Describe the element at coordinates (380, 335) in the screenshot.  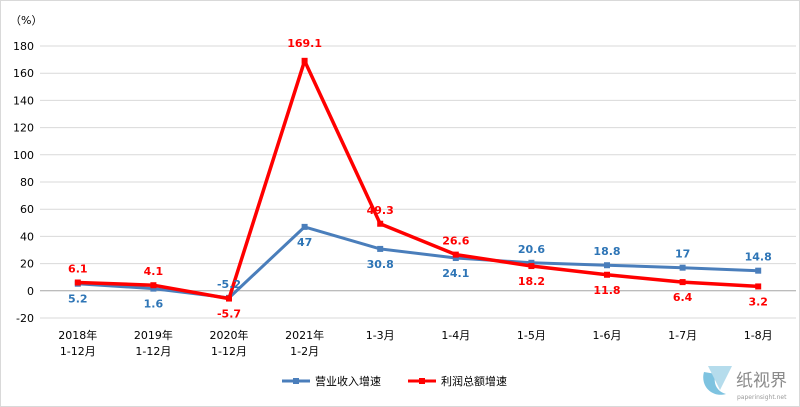
I see `x-tick-label: 1-3月` at that location.